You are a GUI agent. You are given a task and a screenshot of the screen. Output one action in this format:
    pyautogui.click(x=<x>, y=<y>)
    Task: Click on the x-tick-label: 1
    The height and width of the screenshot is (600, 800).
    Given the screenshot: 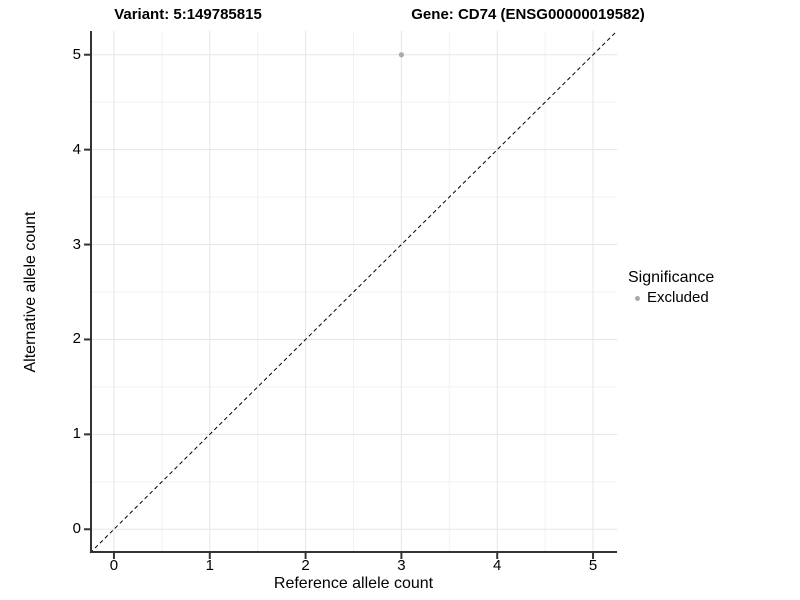 What is the action you would take?
    pyautogui.click(x=209, y=565)
    